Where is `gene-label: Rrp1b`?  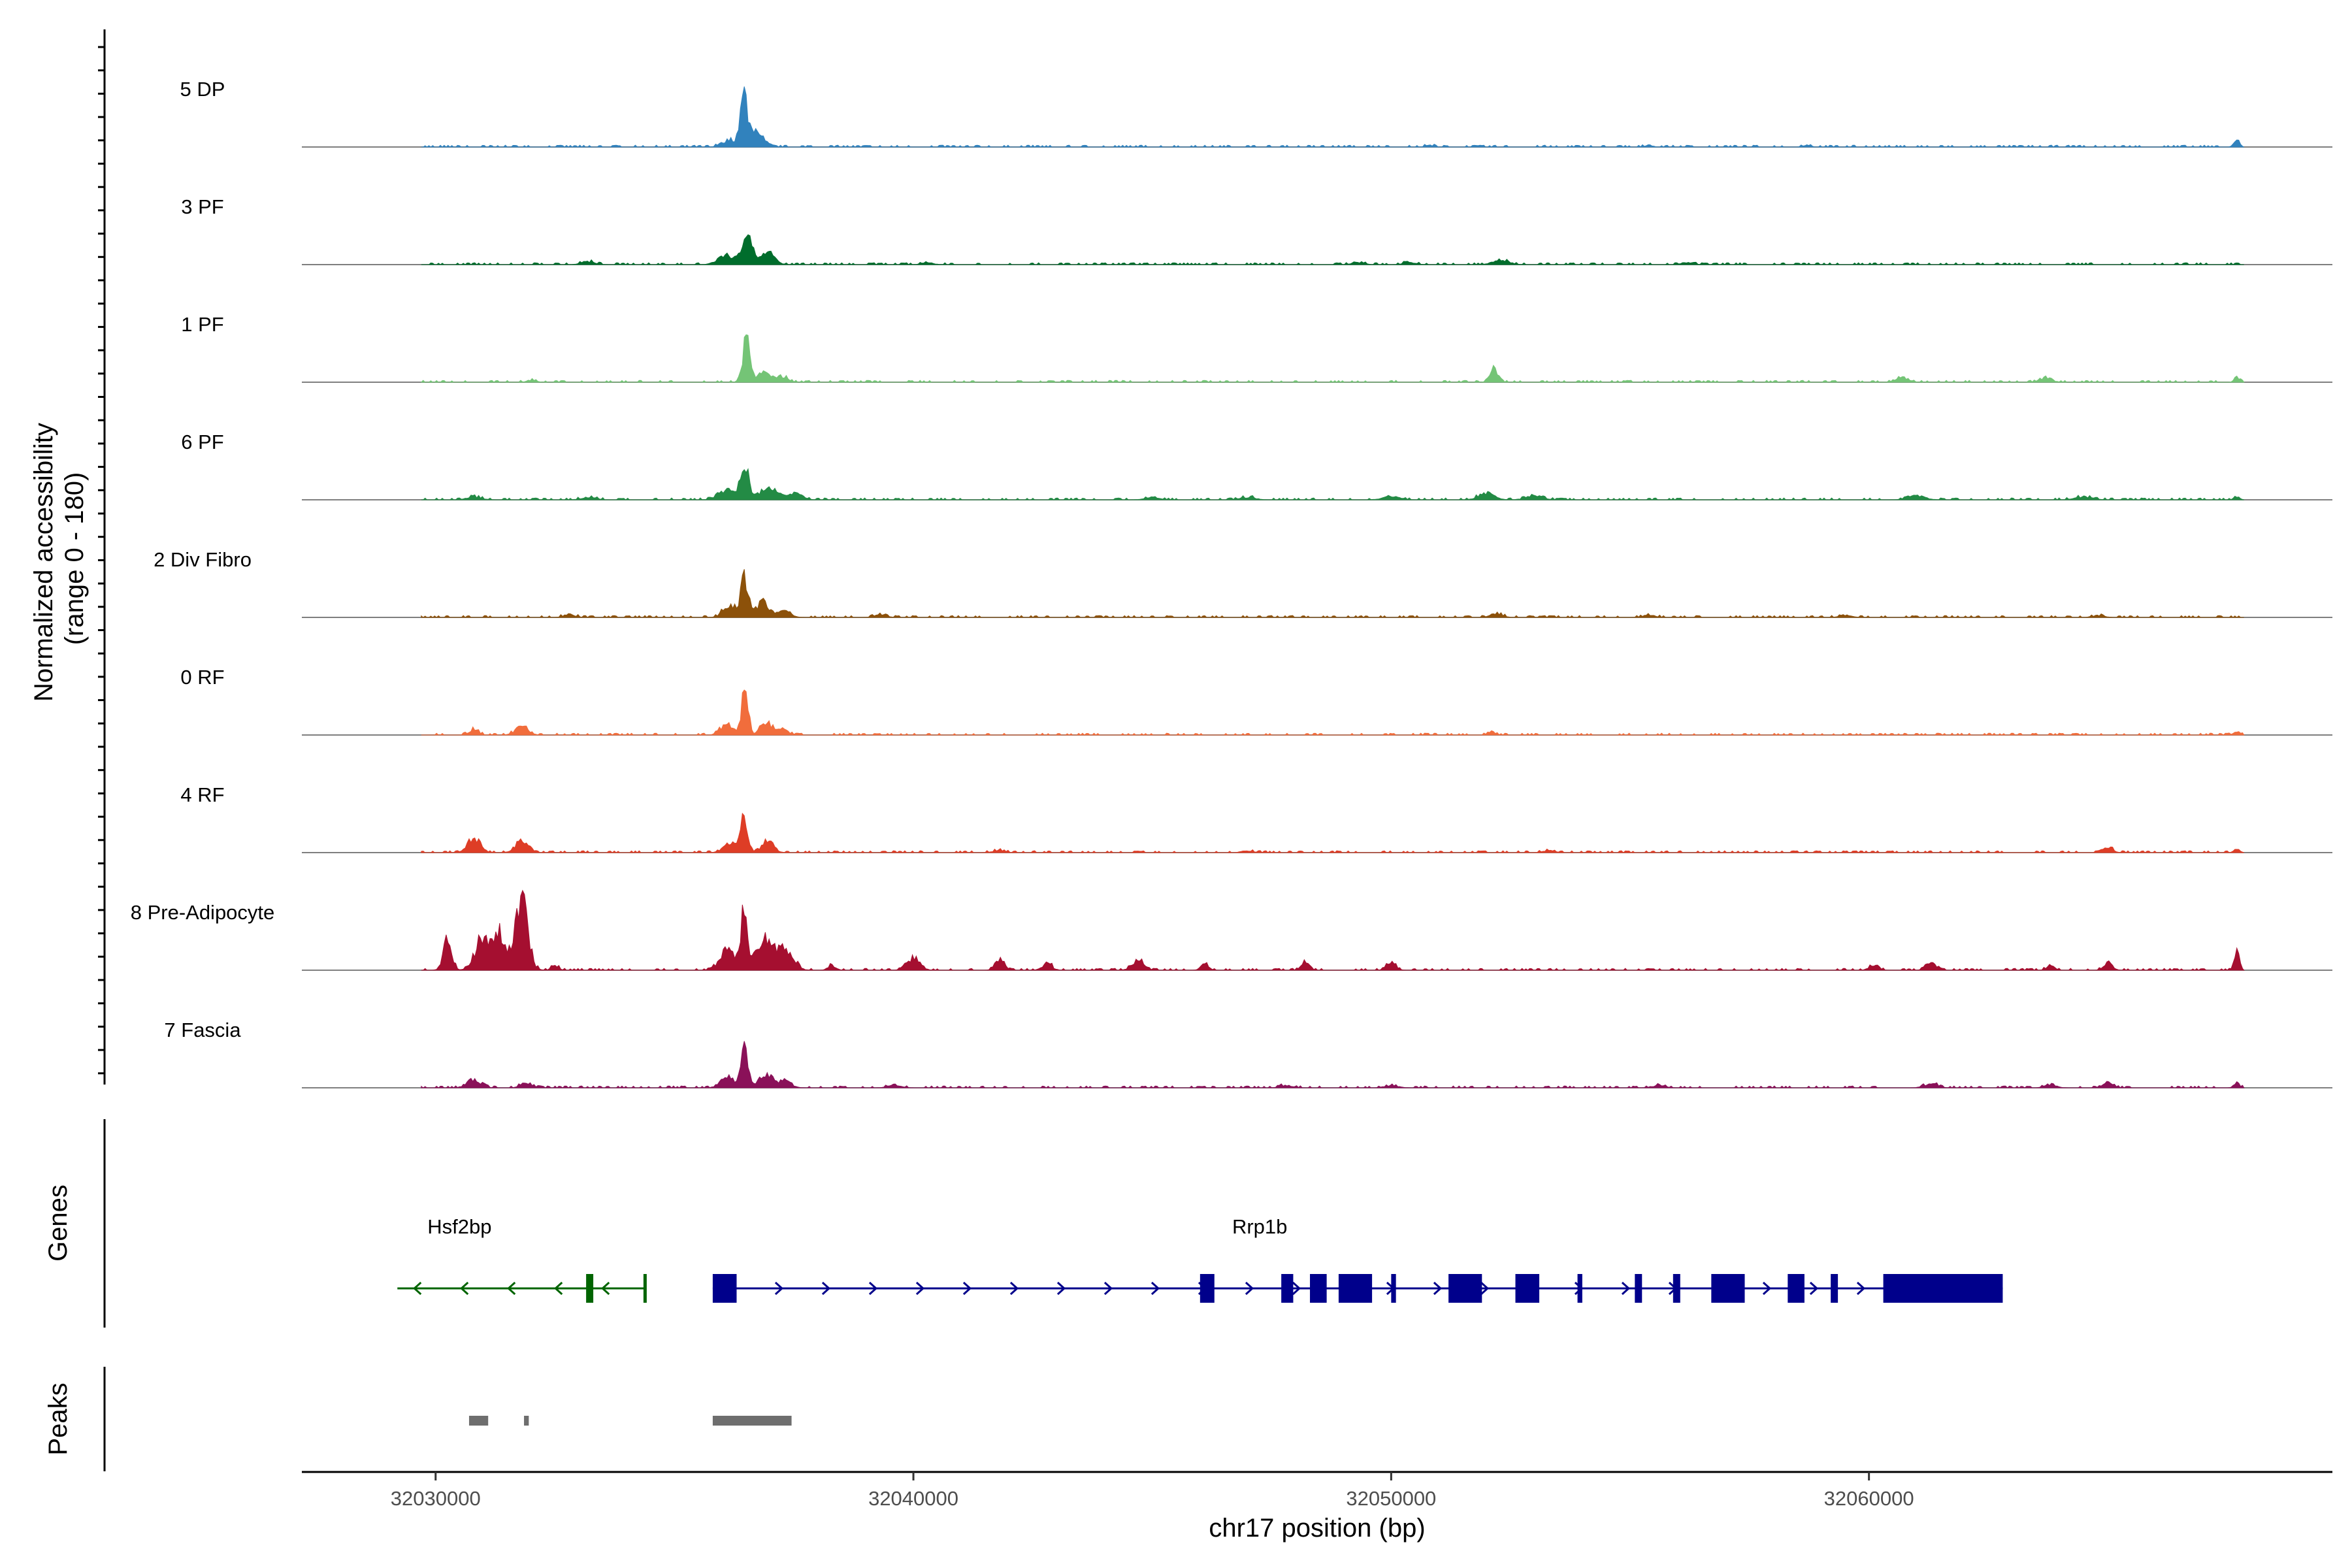
gene-label: Rrp1b is located at coordinates (1259, 1226).